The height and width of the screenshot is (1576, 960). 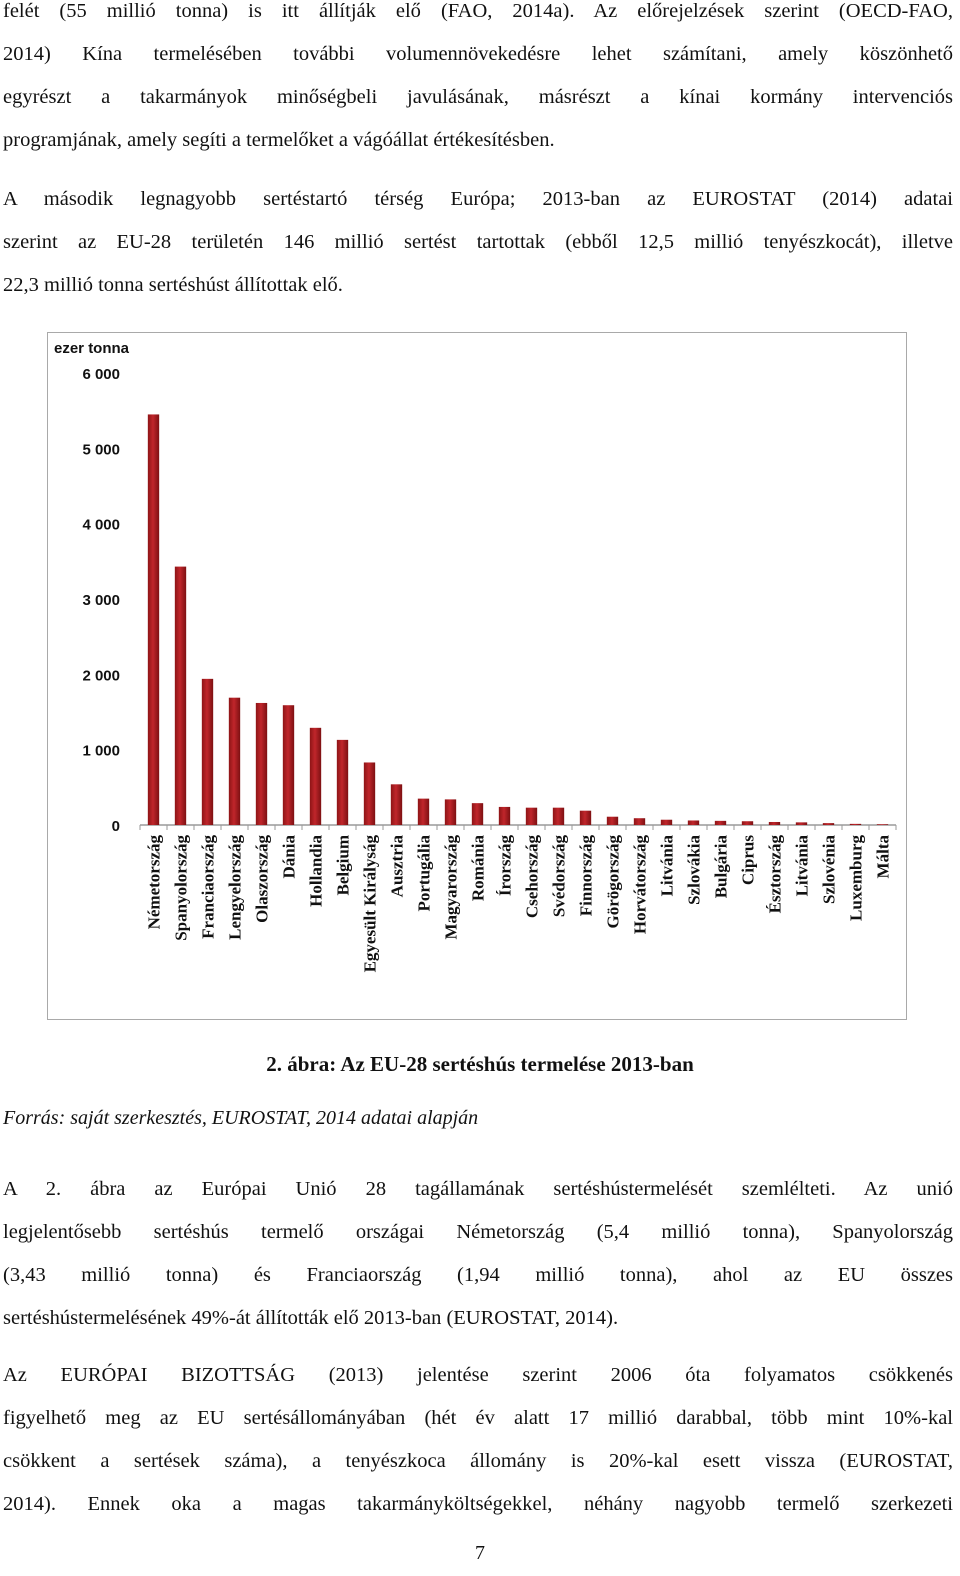 I want to click on x-tick-label: Észtország, so click(x=775, y=874).